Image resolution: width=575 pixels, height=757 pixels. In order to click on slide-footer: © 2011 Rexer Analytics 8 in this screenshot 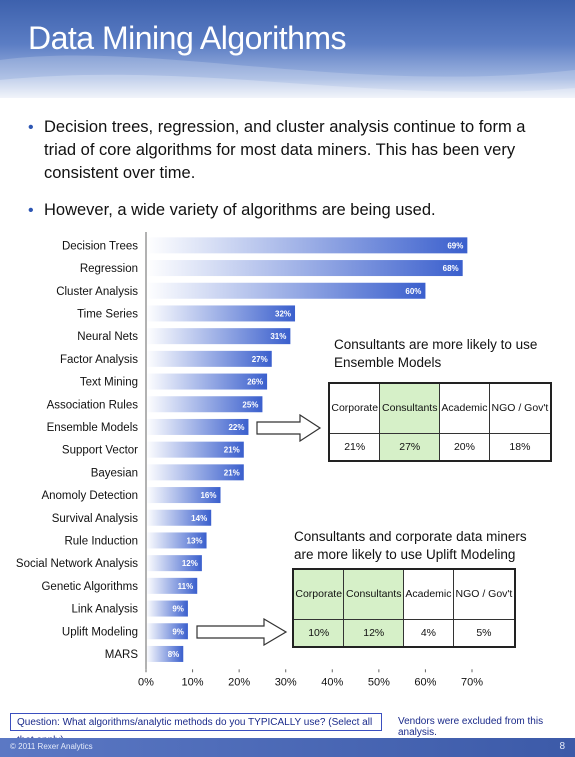, I will do `click(287, 747)`.